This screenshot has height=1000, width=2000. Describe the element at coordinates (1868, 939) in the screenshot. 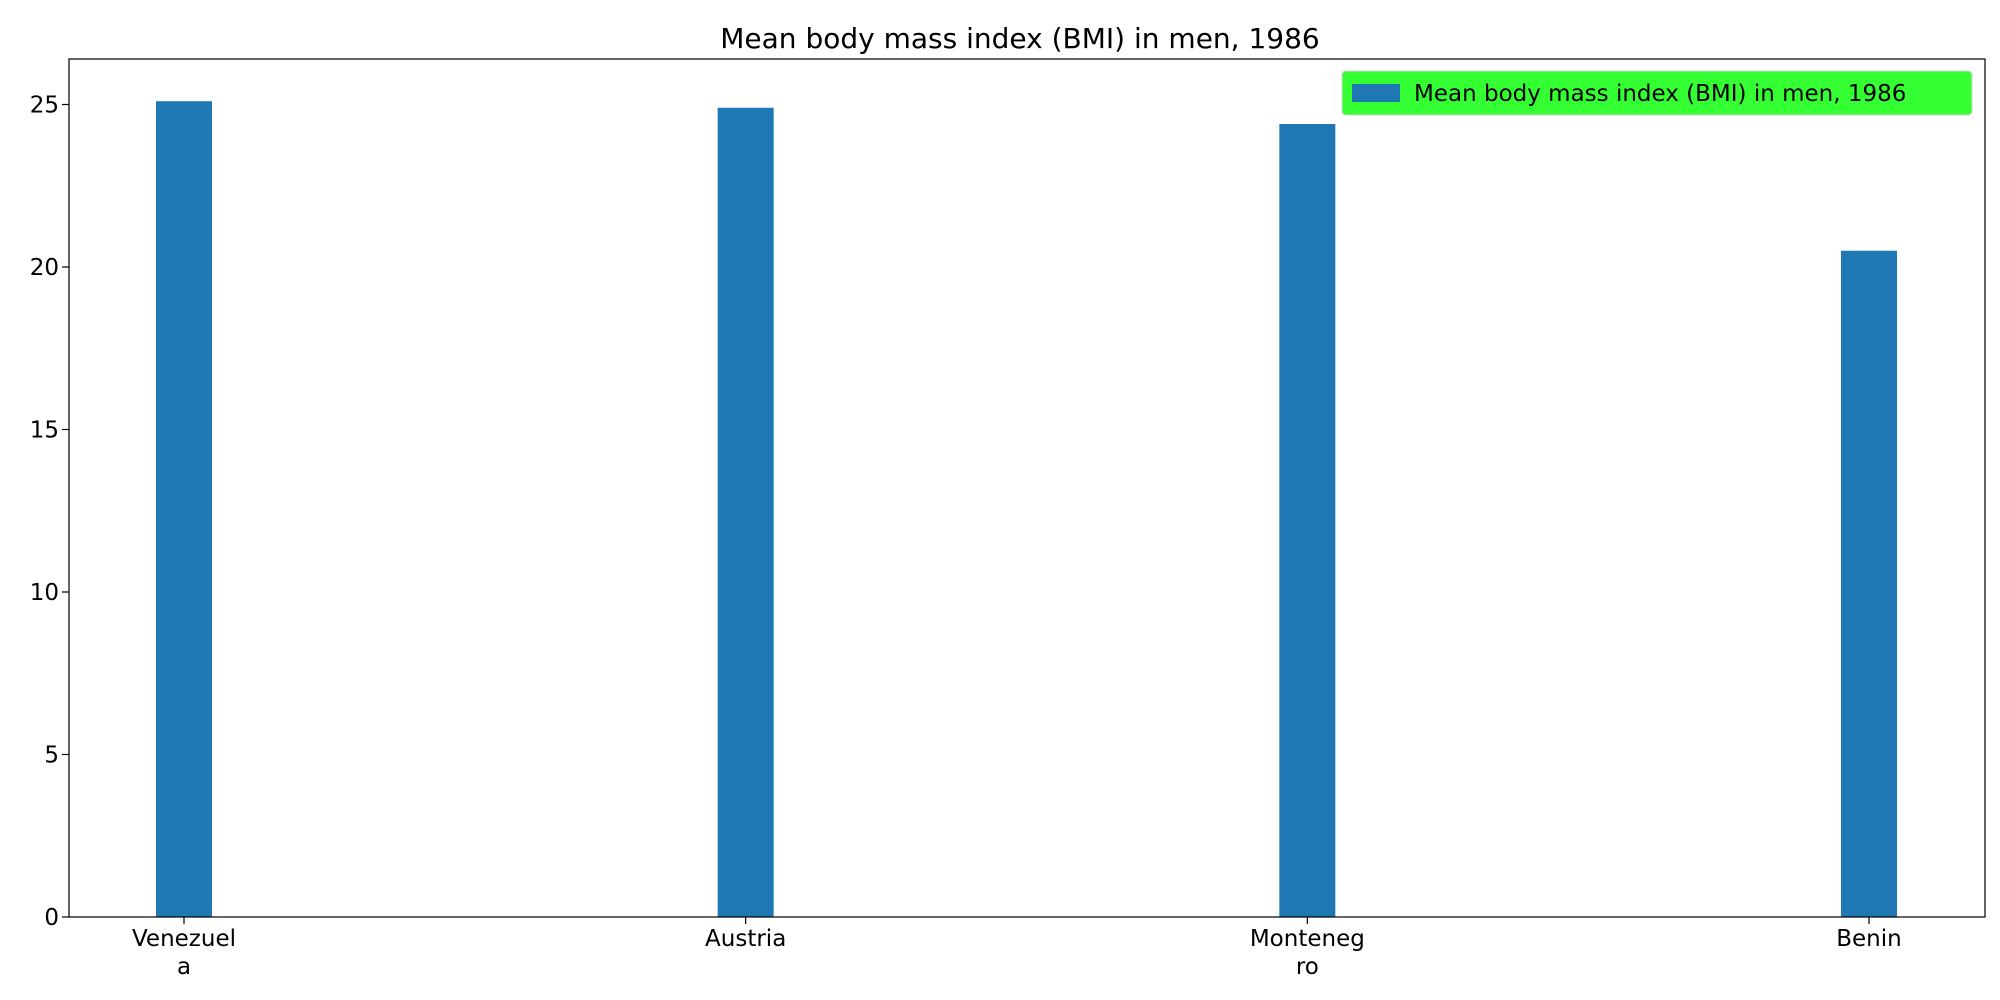

I see `x-tick-label: Benin` at that location.